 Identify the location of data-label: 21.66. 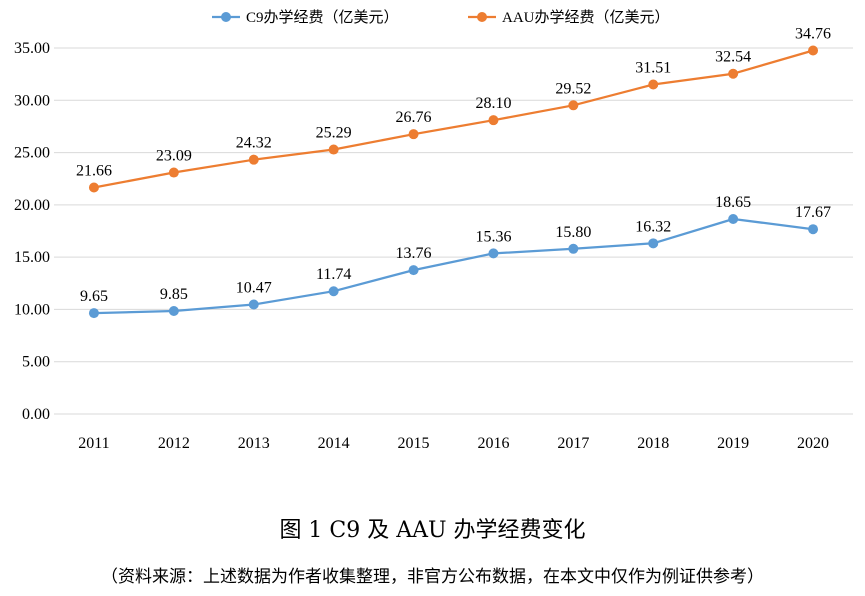
(94, 170).